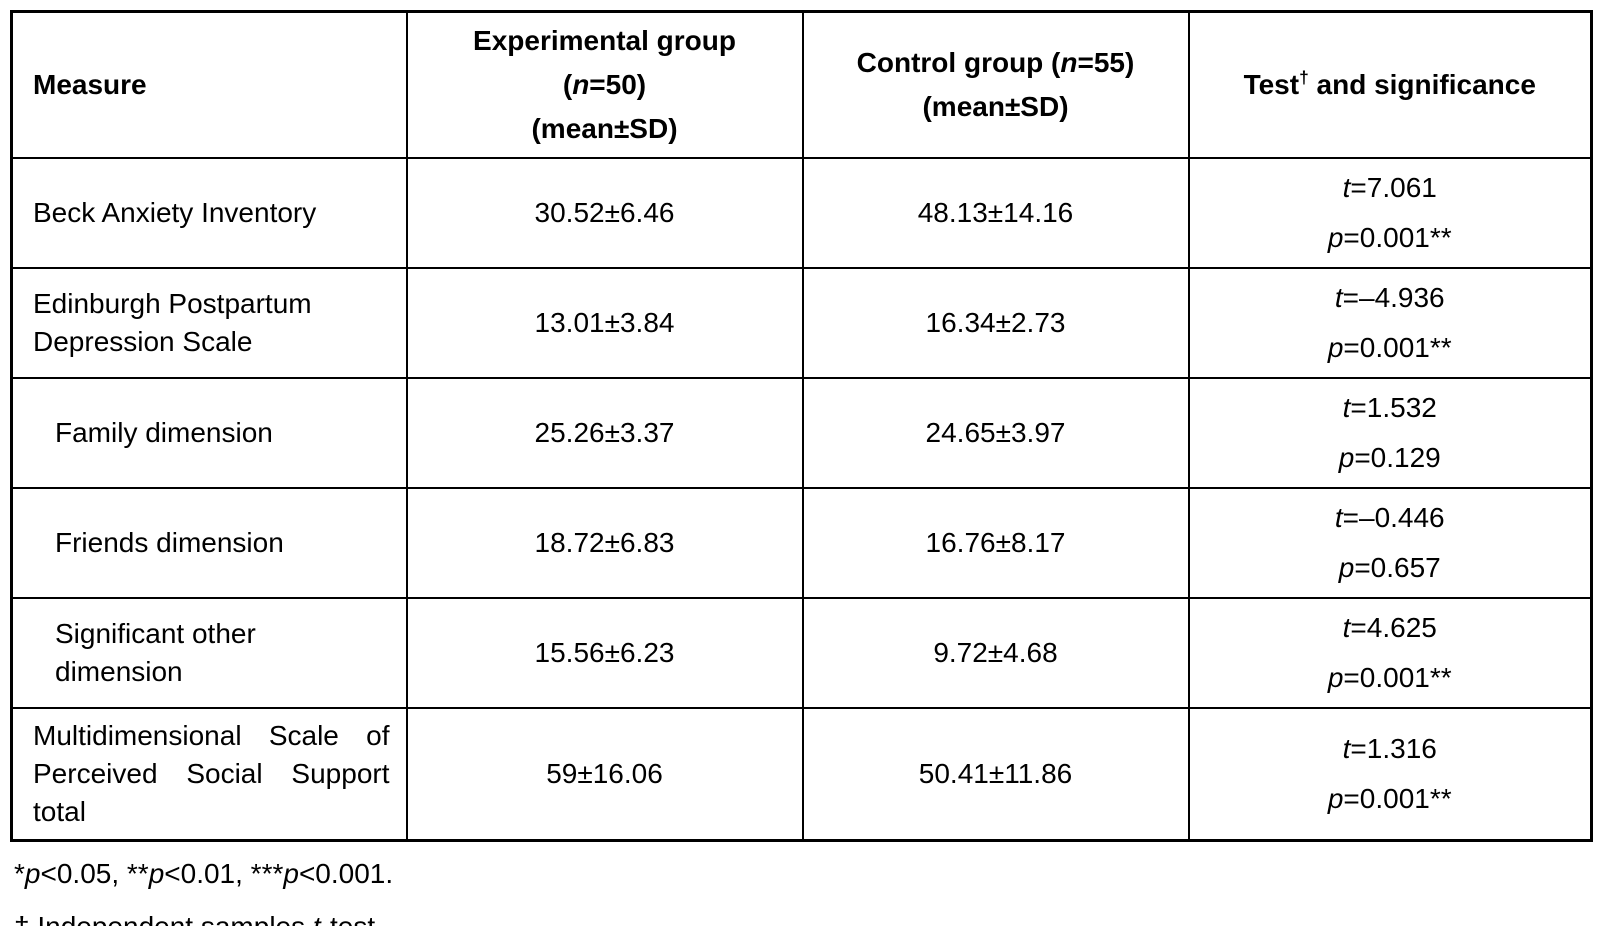 This screenshot has height=926, width=1600. What do you see at coordinates (1390, 543) in the screenshot?
I see `test-significance-cell: t=–0.446 p=0.657` at bounding box center [1390, 543].